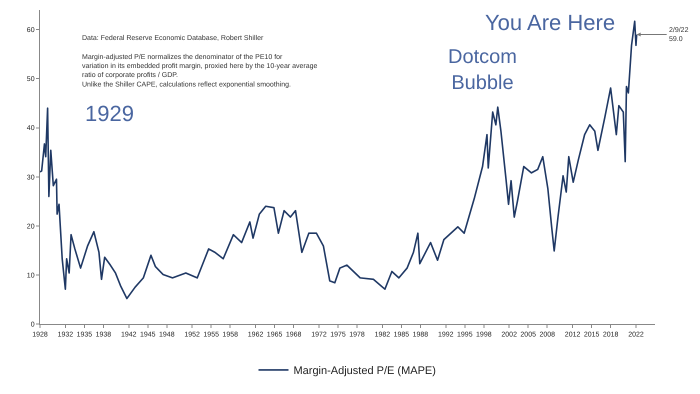 This screenshot has height=394, width=700. I want to click on annotation: 1929, so click(109, 113).